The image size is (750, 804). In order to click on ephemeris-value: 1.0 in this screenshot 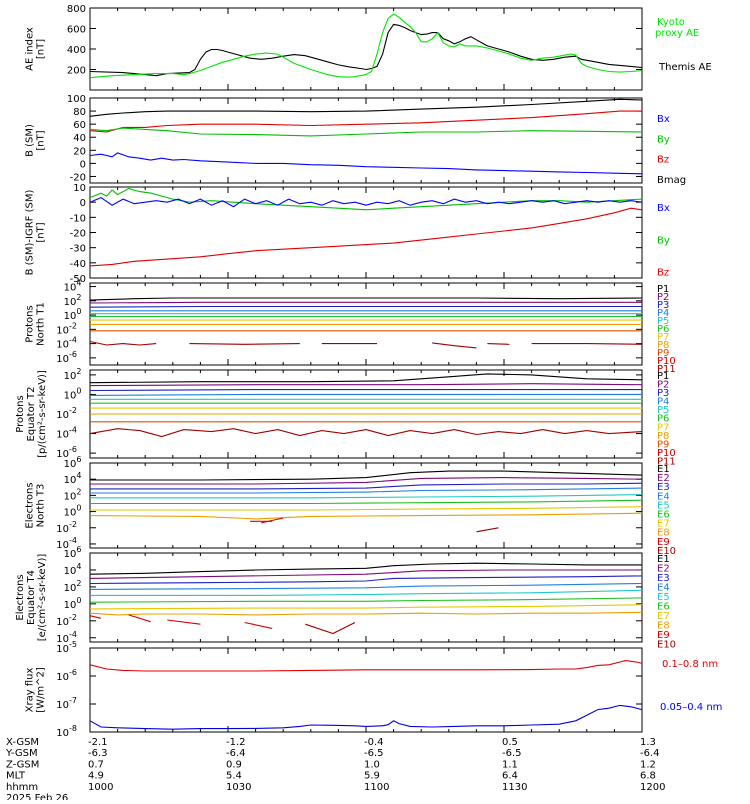, I will do `click(372, 764)`.